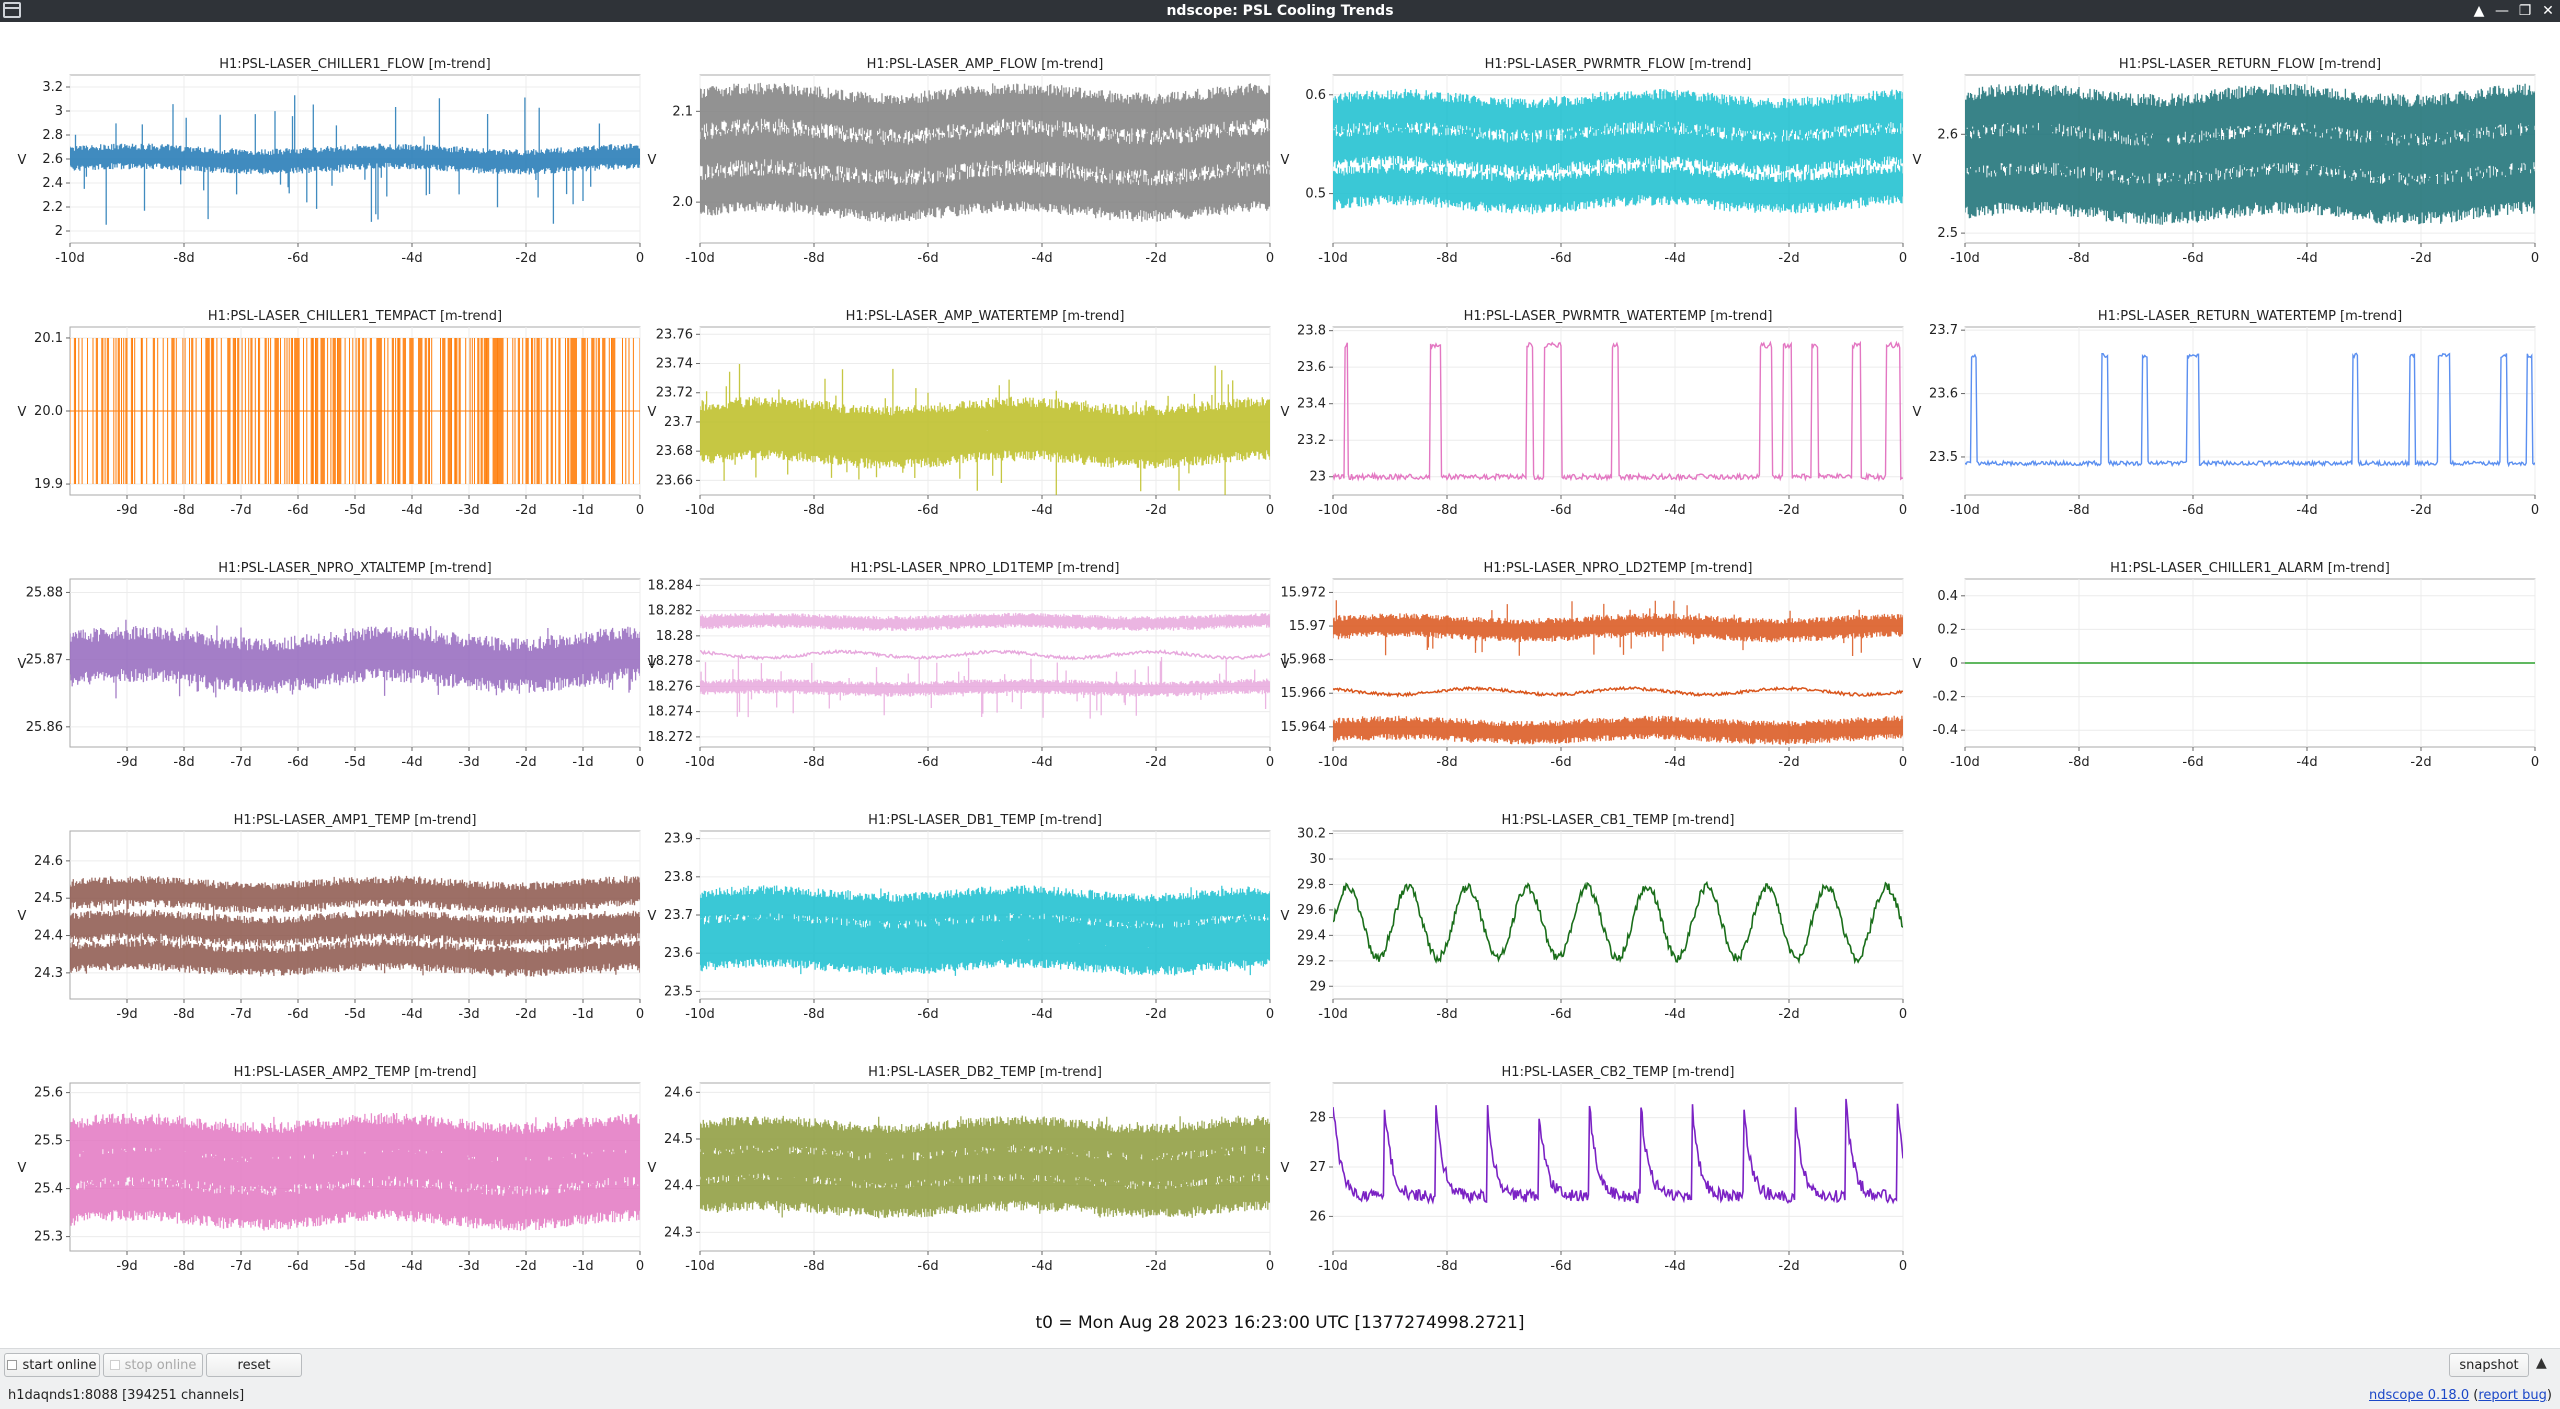  Describe the element at coordinates (2512, 1395) in the screenshot. I see `report-bug-link: report bug` at that location.